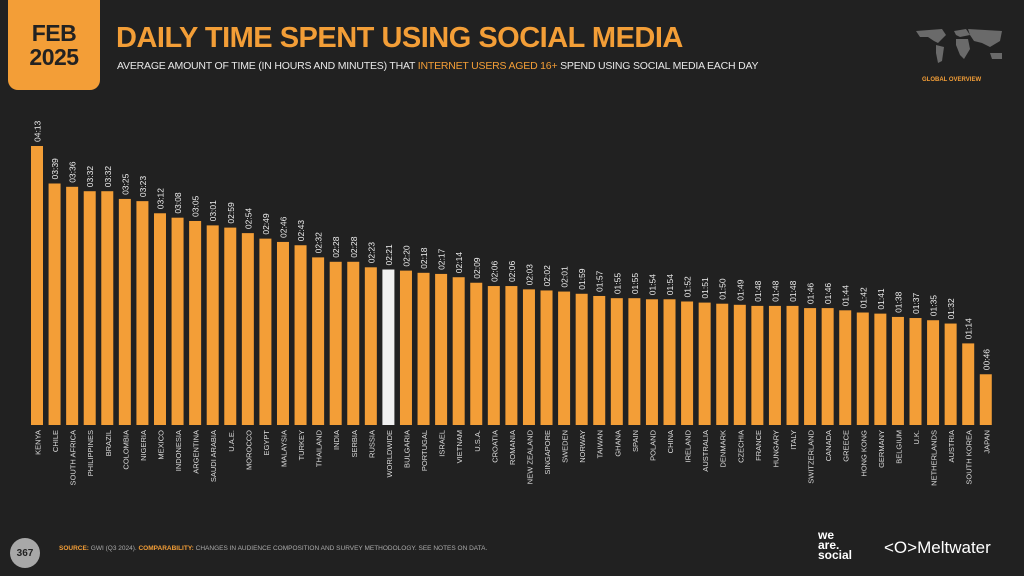 The width and height of the screenshot is (1024, 576). I want to click on value-label: 03:12, so click(160, 199).